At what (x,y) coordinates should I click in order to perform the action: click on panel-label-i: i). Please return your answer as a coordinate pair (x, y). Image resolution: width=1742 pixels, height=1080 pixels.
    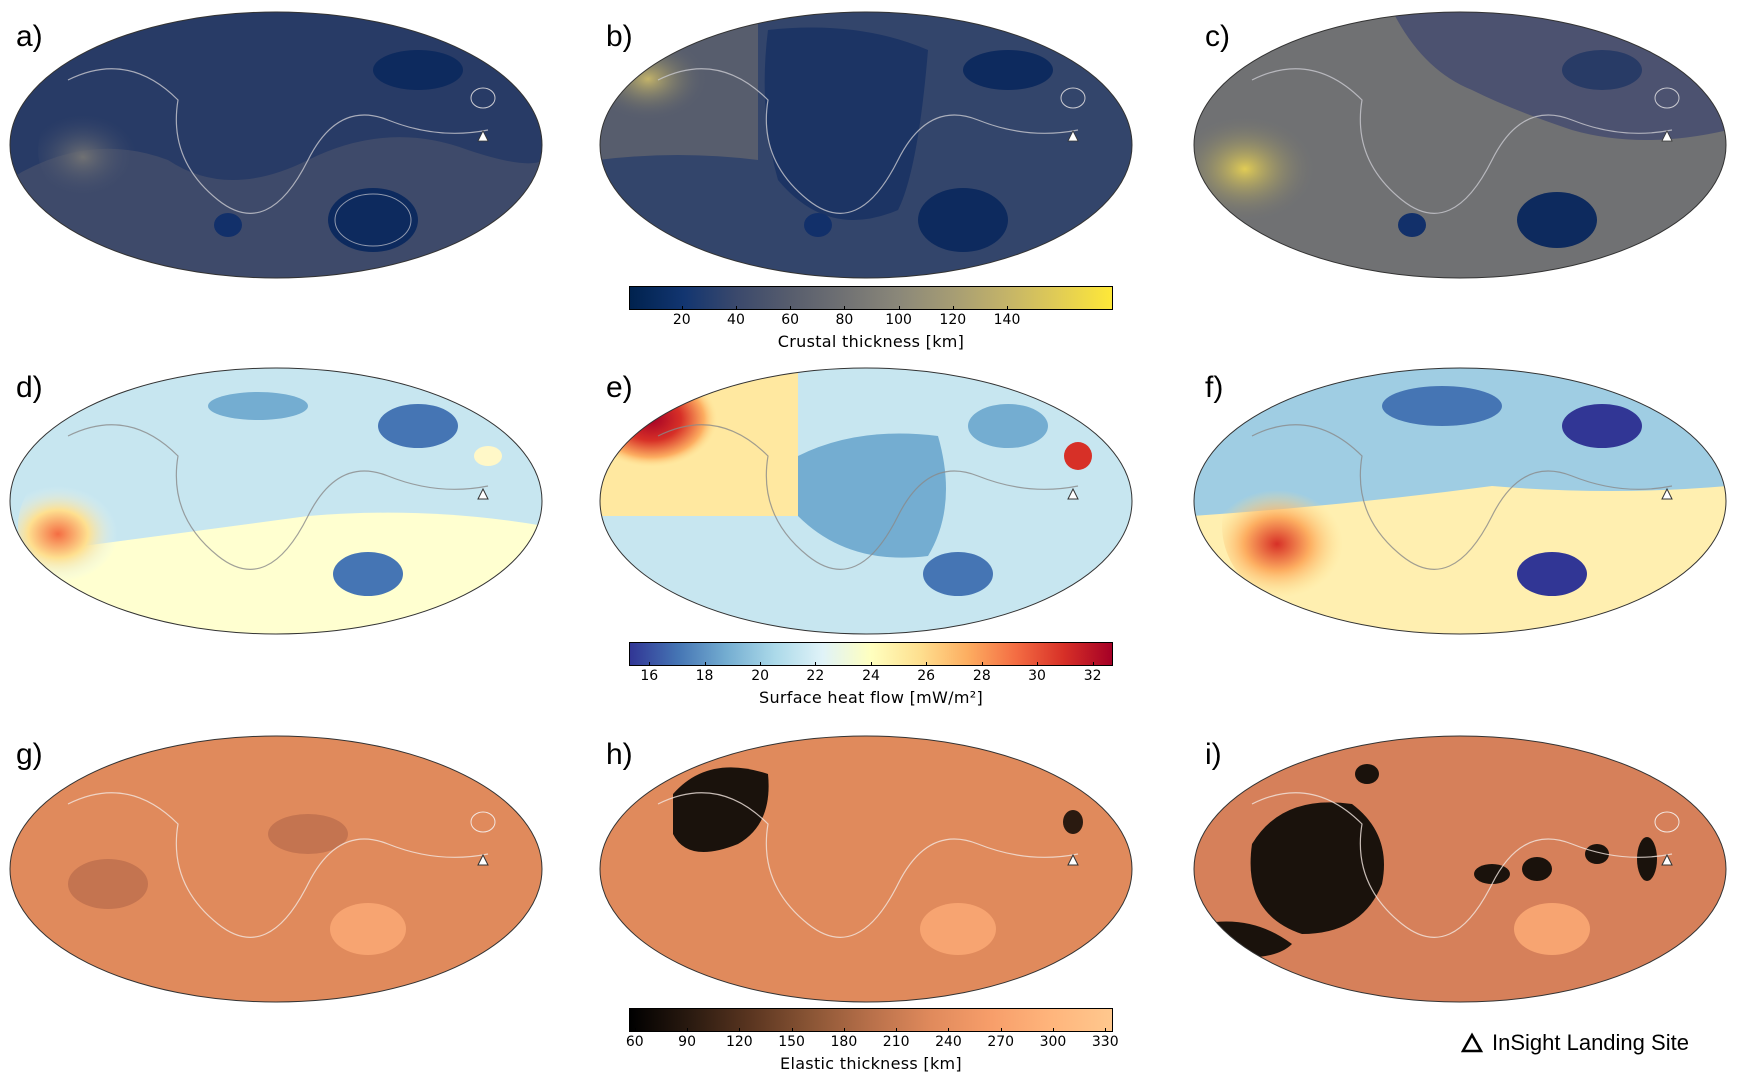
    Looking at the image, I should click on (1213, 754).